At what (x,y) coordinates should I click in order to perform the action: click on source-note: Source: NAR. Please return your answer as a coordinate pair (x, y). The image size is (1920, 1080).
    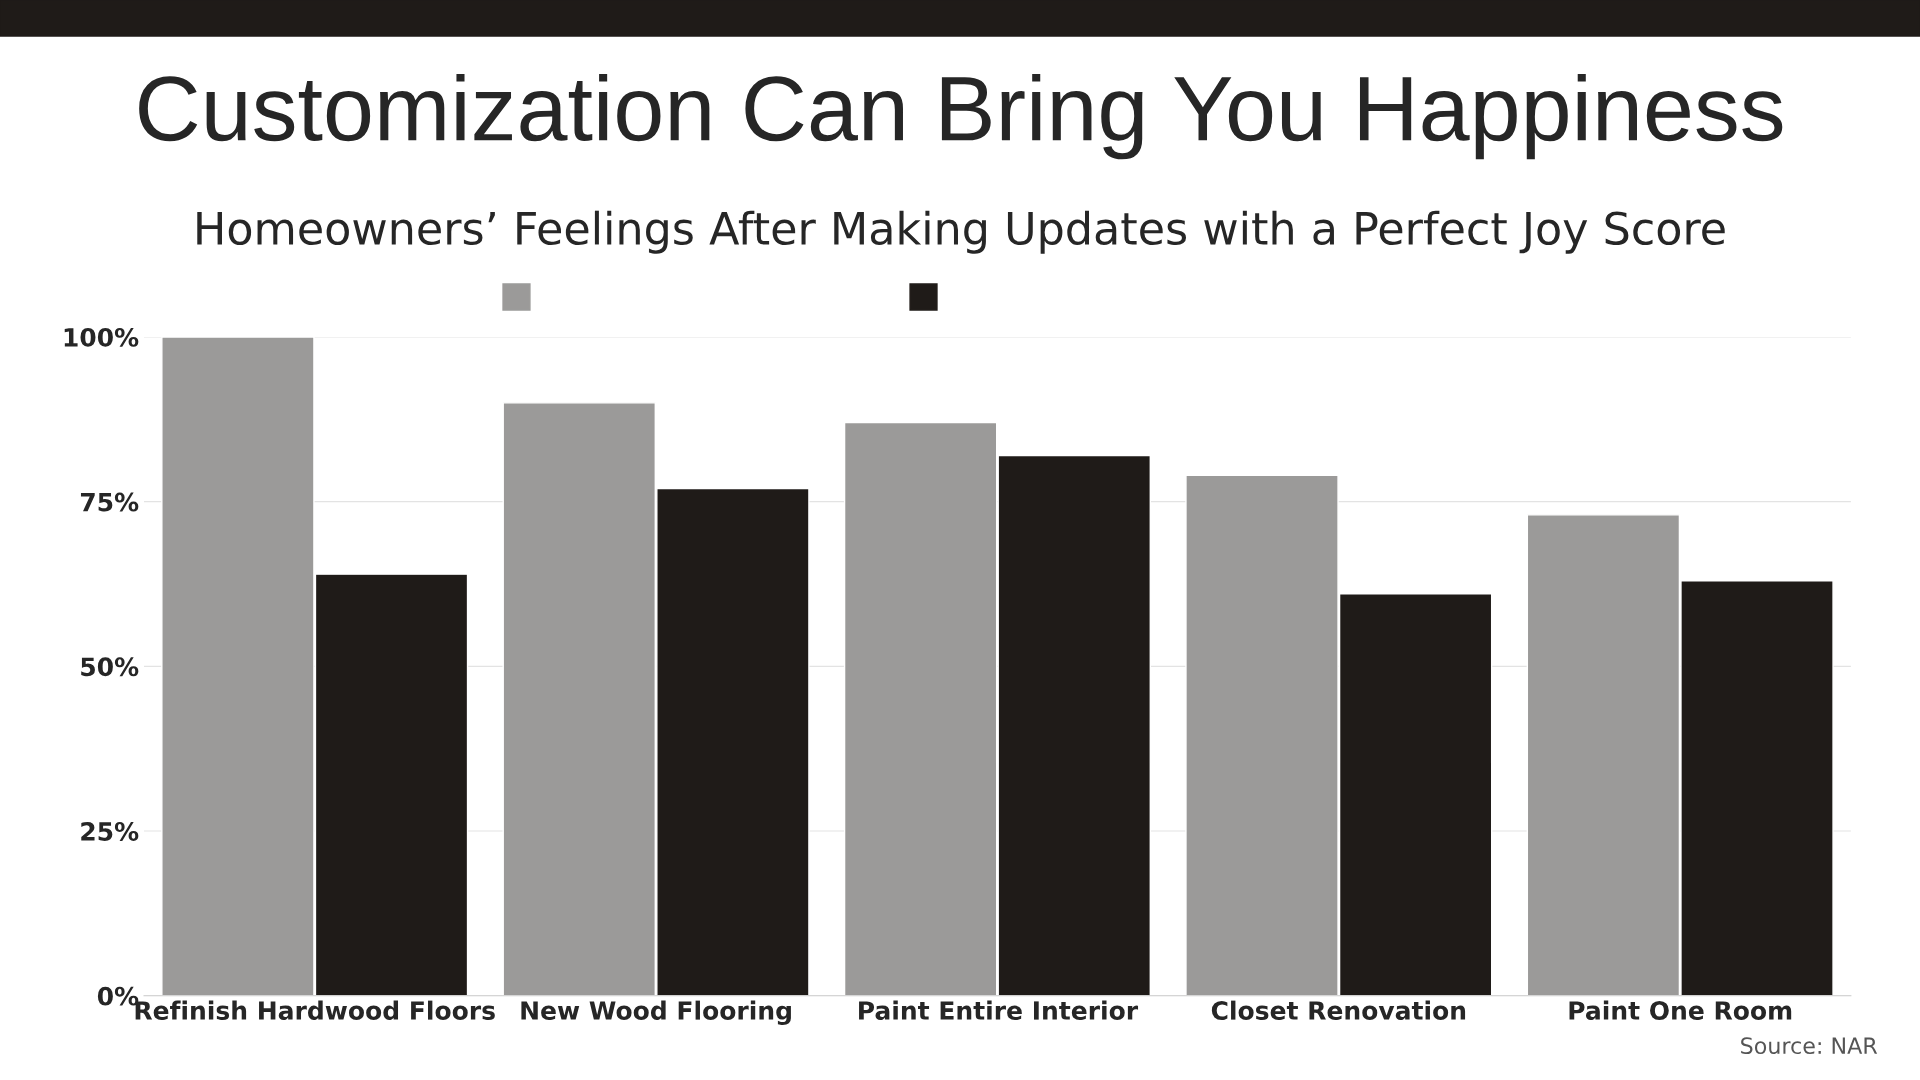
    Looking at the image, I should click on (1809, 1046).